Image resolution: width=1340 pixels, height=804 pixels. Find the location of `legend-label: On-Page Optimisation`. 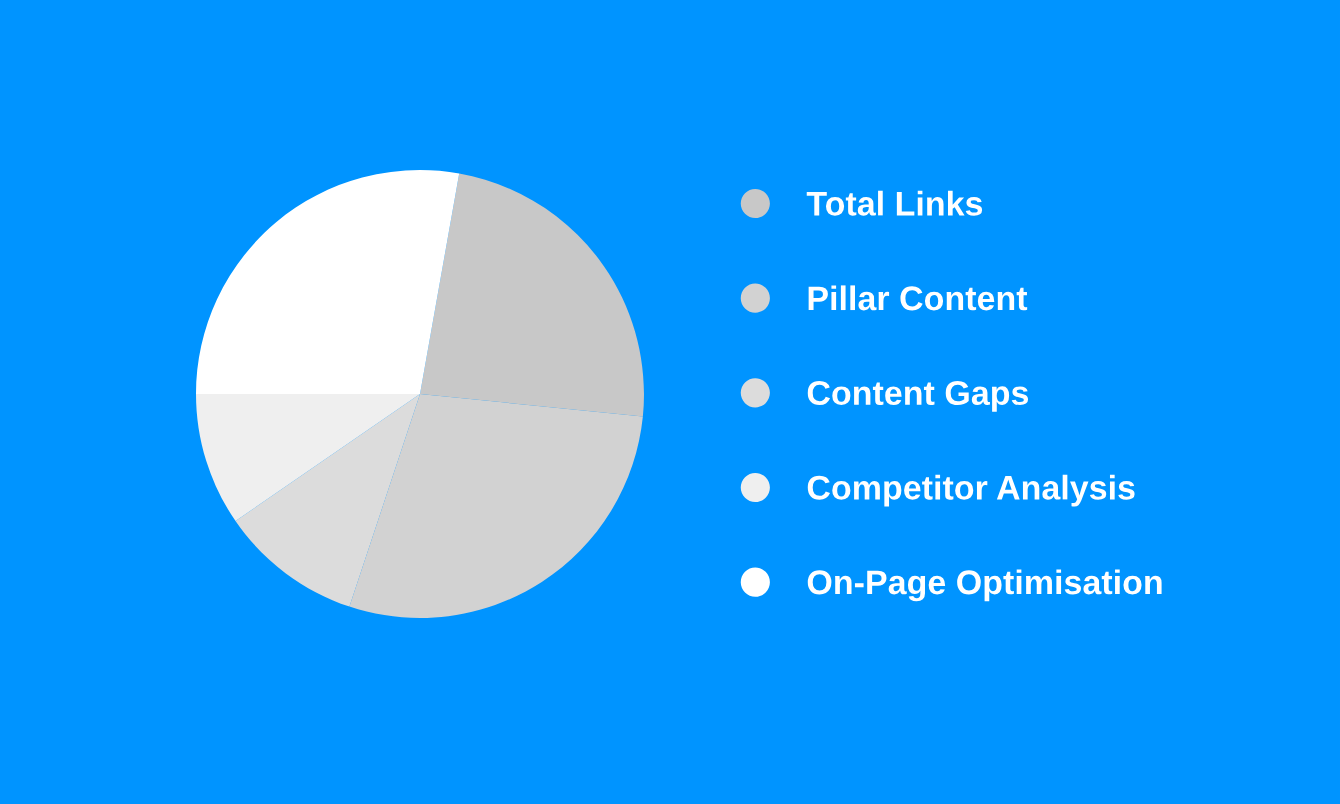

legend-label: On-Page Optimisation is located at coordinates (984, 585).